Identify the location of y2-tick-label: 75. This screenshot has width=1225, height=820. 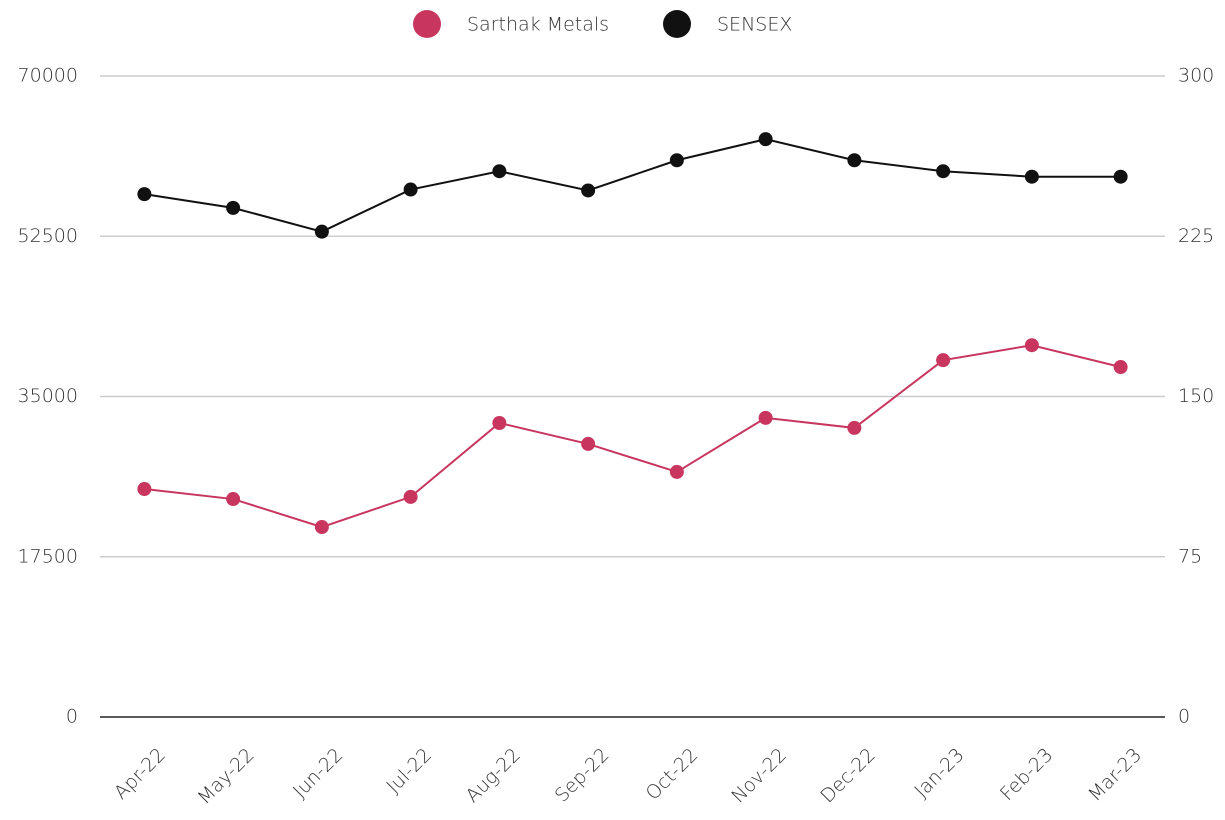
(1190, 556).